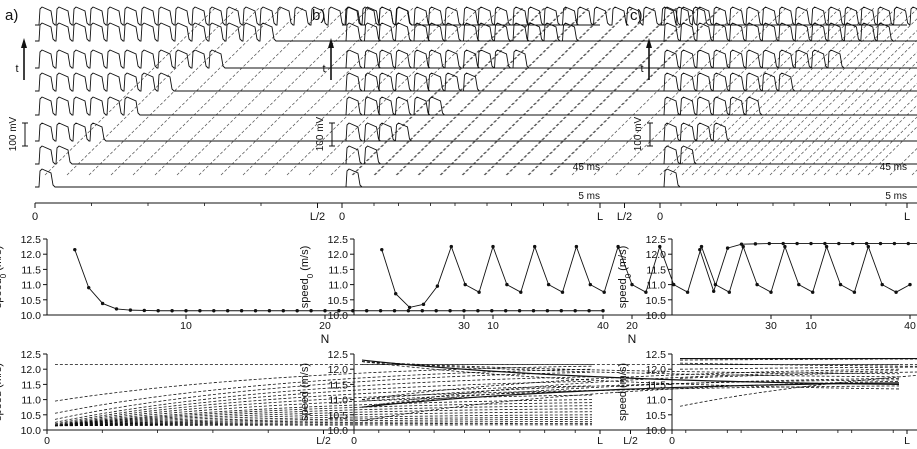  What do you see at coordinates (47, 441) in the screenshot?
I see `speed-x-tick-label: 0` at bounding box center [47, 441].